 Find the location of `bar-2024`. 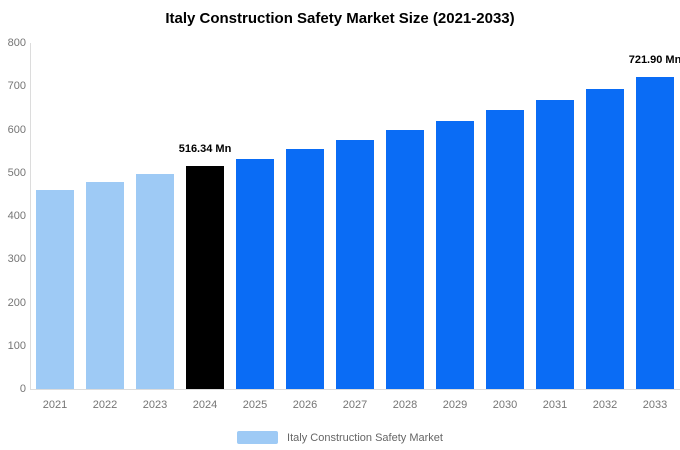

bar-2024 is located at coordinates (205, 277).